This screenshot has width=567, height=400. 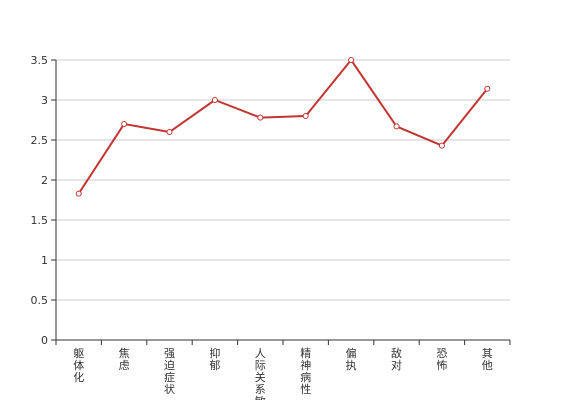 I want to click on y-tick-label: 0.5, so click(x=40, y=300).